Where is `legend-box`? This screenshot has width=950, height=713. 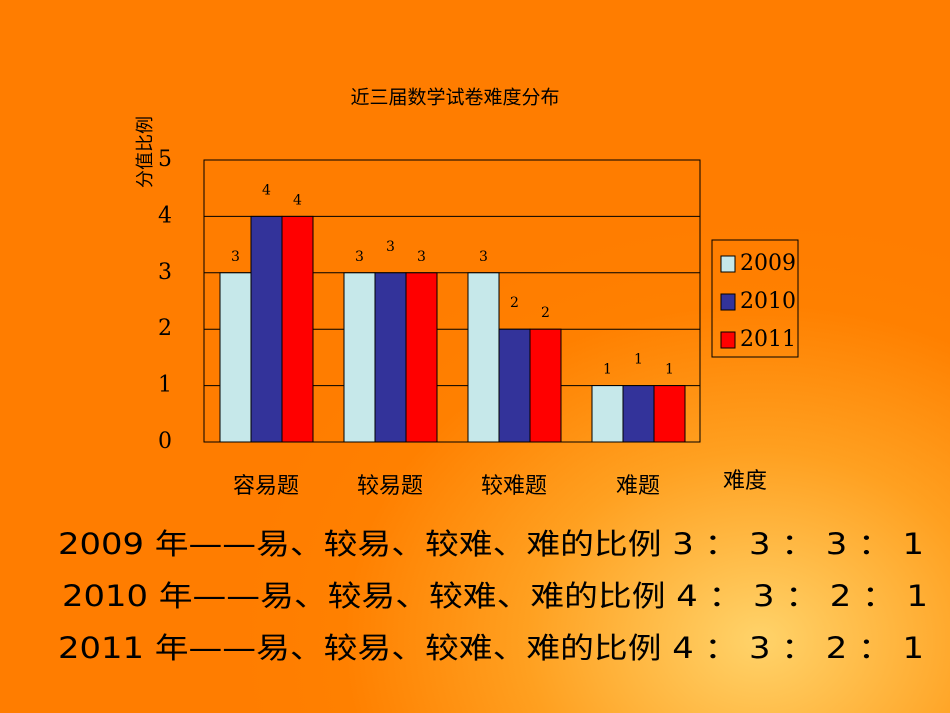
legend-box is located at coordinates (755, 298).